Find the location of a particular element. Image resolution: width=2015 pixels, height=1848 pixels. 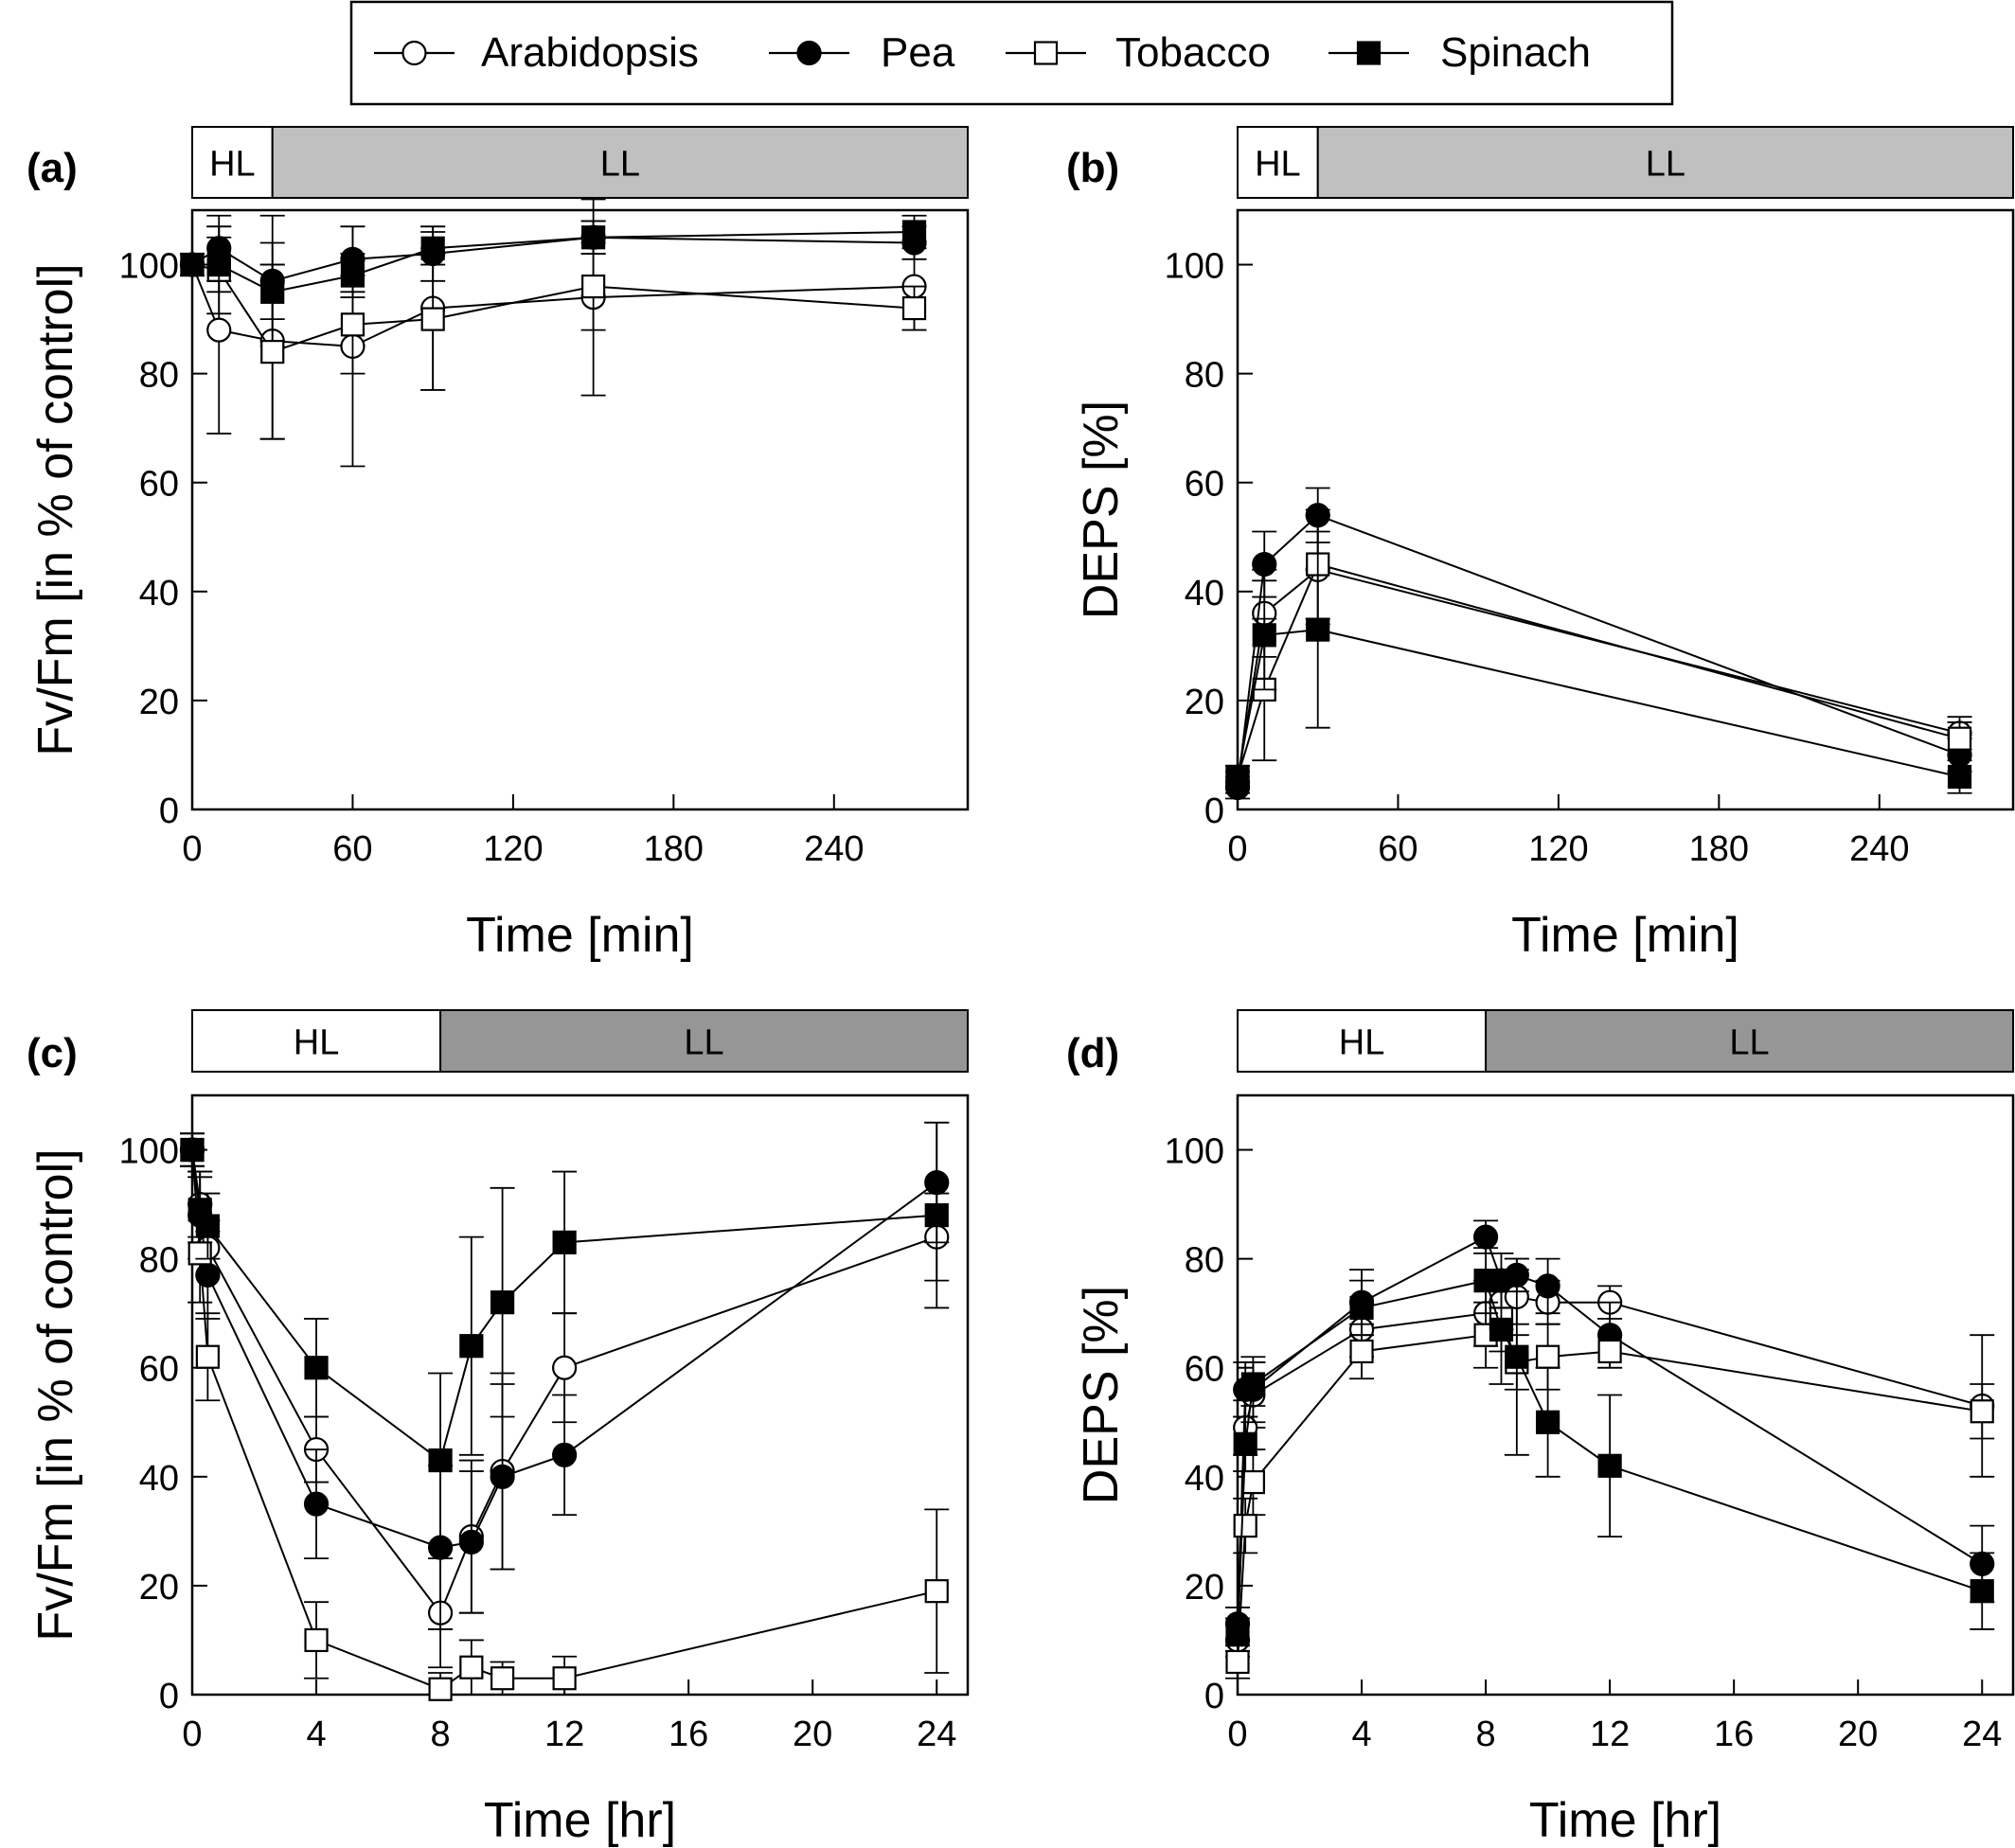

light-bar-label-ll: LL is located at coordinates (620, 165).